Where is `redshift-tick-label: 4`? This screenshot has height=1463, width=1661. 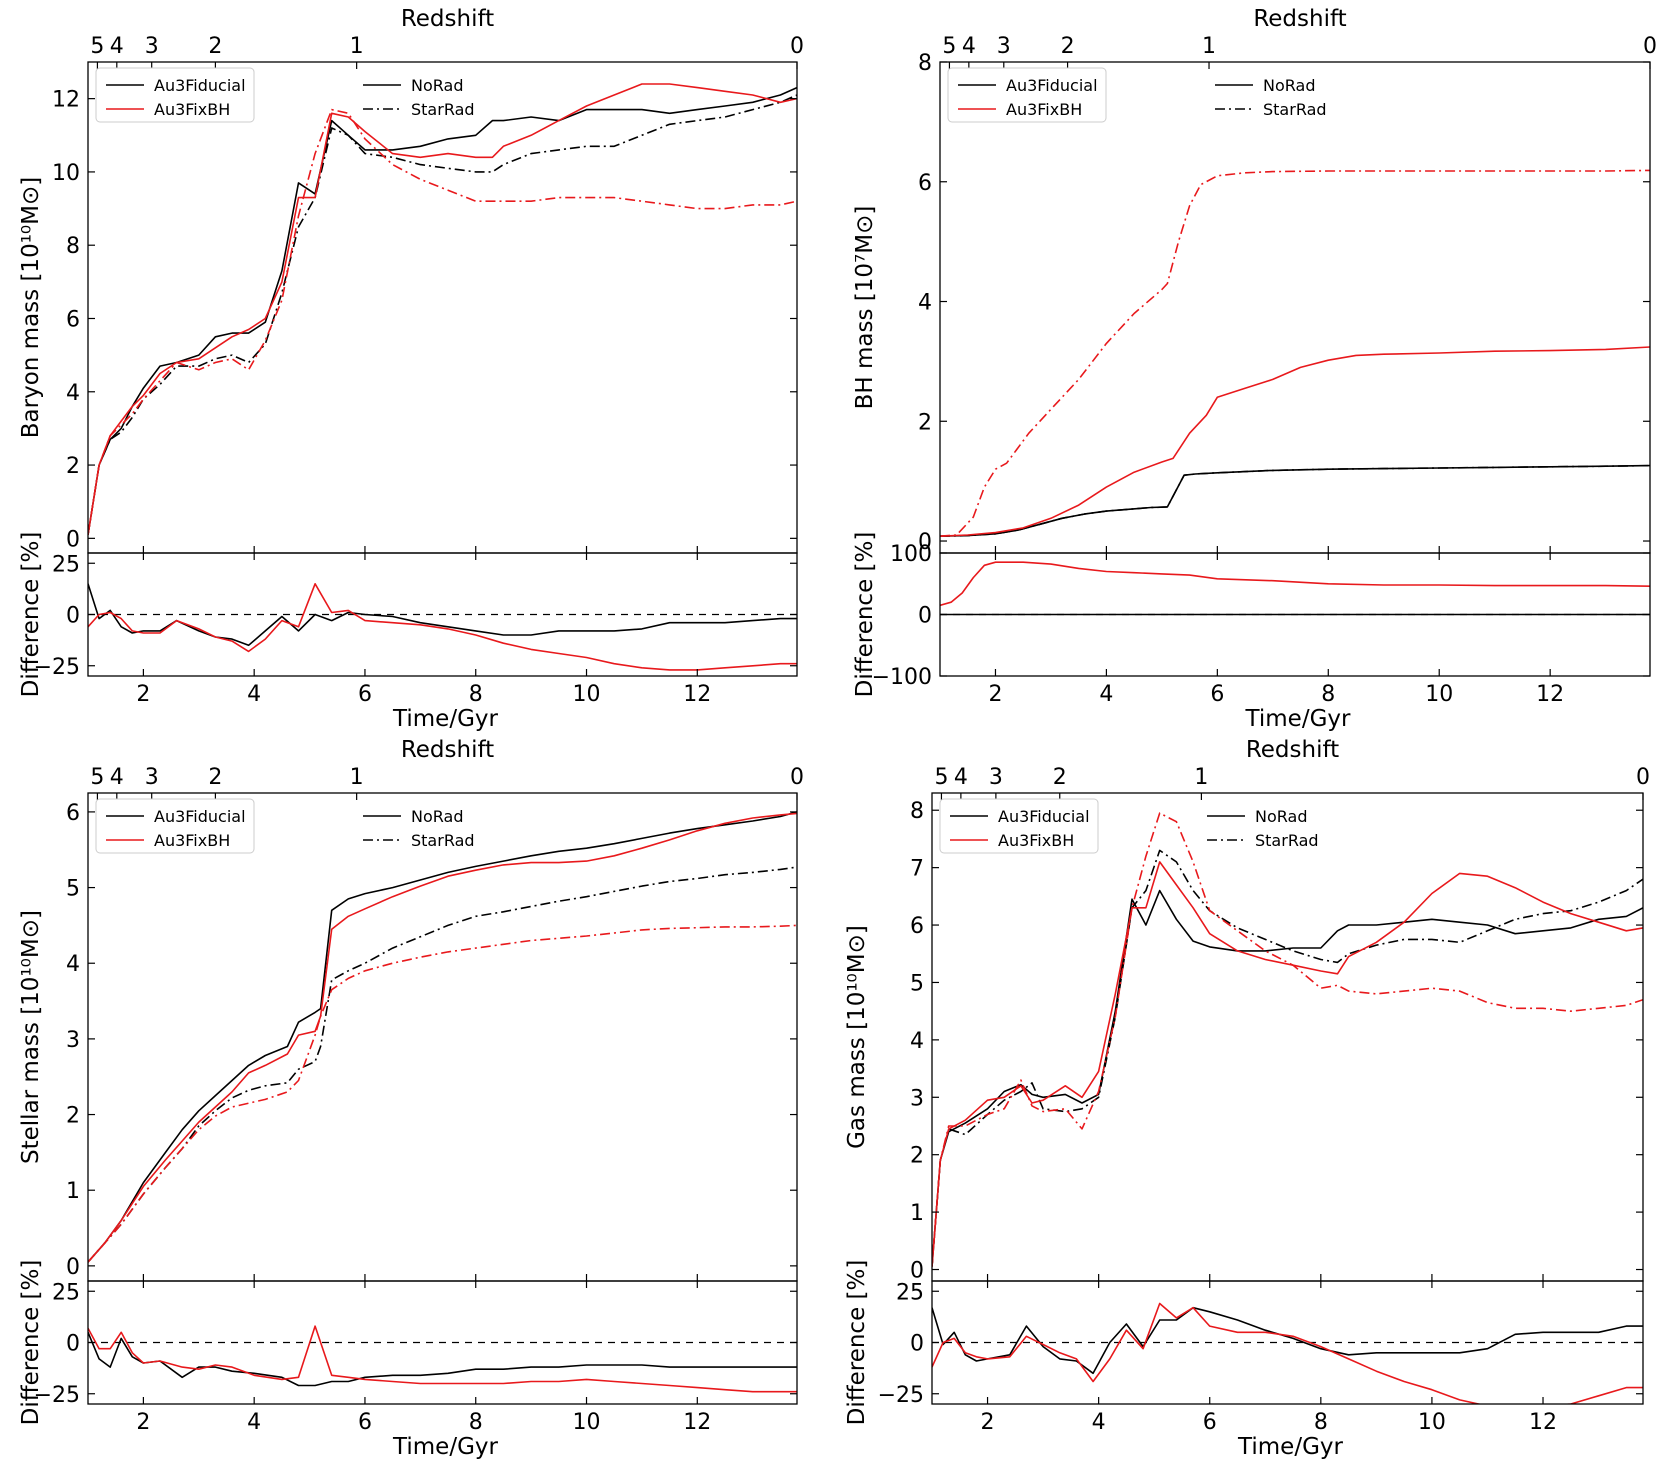
redshift-tick-label: 4 is located at coordinates (117, 777).